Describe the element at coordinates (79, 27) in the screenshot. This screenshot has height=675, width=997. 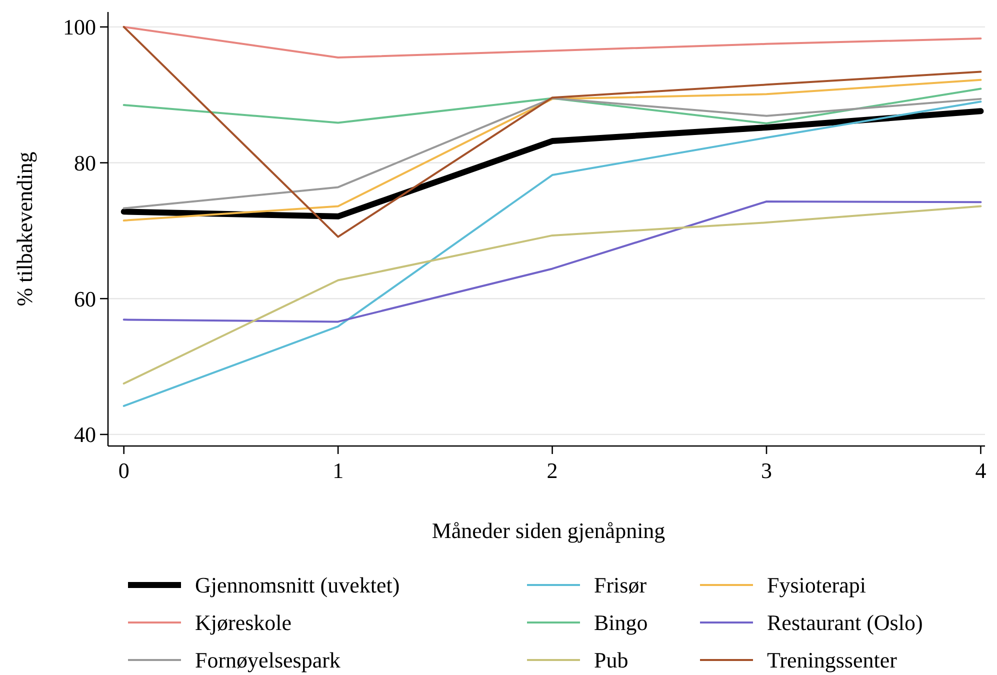
I see `y-tick-label: 100` at that location.